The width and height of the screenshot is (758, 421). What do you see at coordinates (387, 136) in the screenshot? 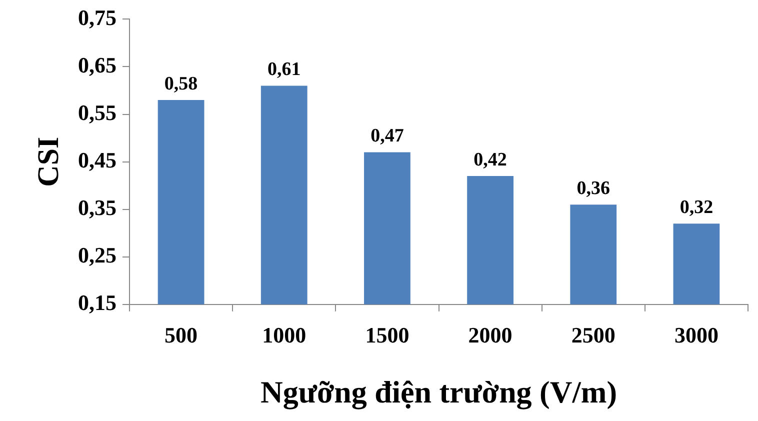
I see `data-label: 0,47` at bounding box center [387, 136].